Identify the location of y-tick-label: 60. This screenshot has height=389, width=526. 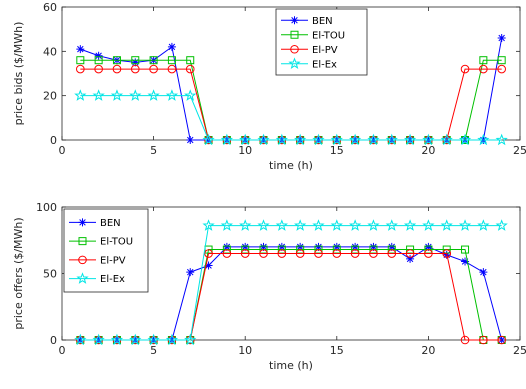
(50, 7).